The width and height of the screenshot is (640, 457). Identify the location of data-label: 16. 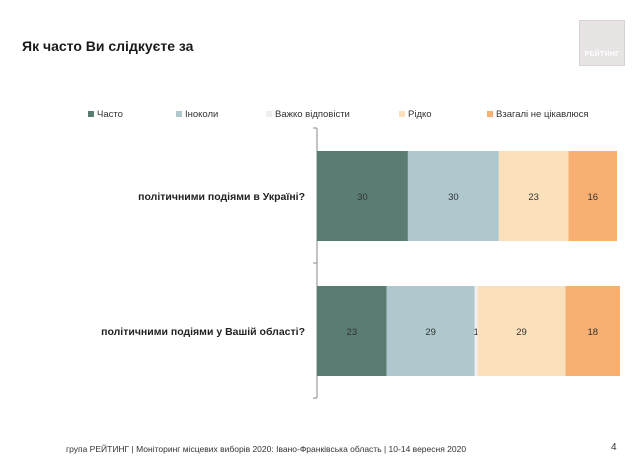
(592, 197).